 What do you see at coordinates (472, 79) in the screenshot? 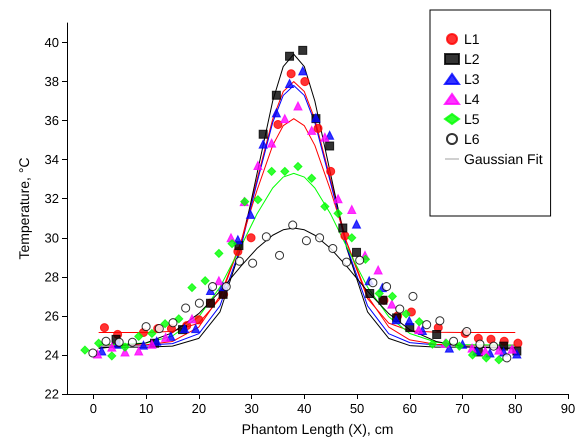
I see `legend-label: L3` at bounding box center [472, 79].